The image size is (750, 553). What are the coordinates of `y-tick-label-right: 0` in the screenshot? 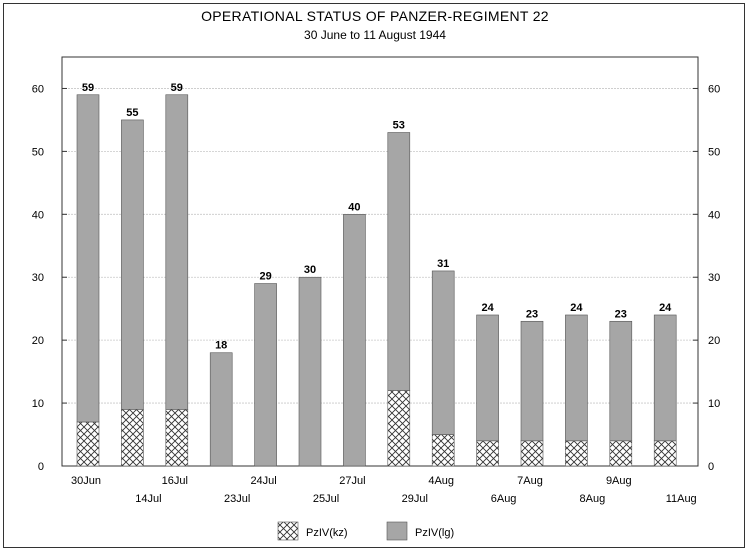 It's located at (711, 467).